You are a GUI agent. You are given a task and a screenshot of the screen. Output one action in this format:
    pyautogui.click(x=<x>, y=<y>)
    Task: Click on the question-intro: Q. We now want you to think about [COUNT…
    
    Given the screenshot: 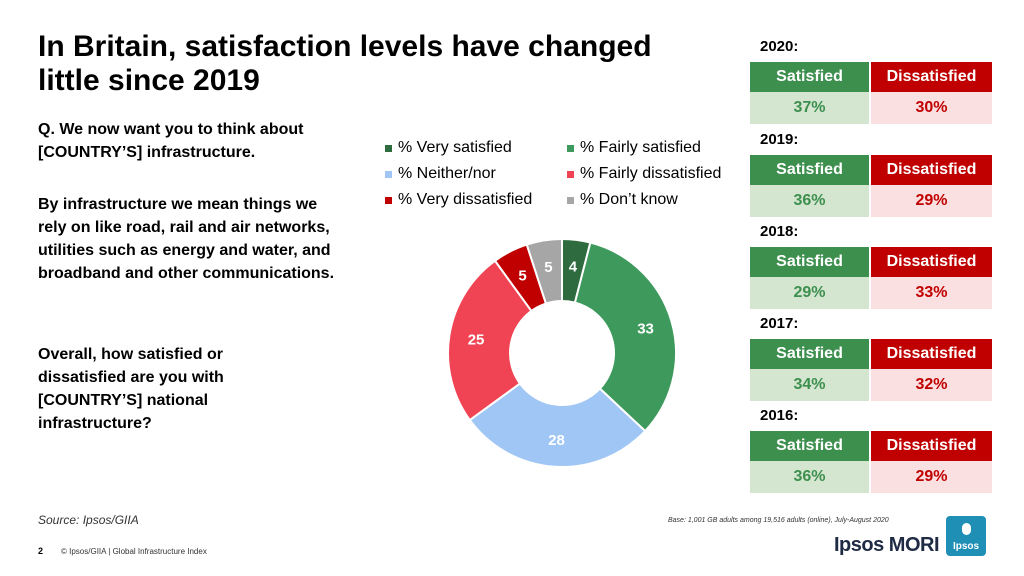 What is the action you would take?
    pyautogui.click(x=171, y=141)
    